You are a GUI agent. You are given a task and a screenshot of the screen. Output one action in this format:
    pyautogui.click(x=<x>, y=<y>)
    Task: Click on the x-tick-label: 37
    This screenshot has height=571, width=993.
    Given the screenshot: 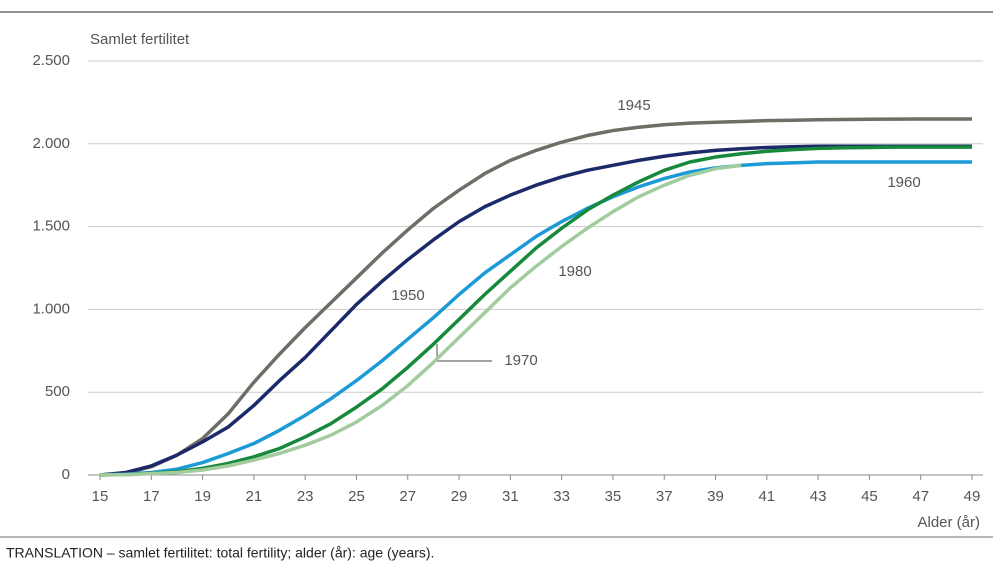 What is the action you would take?
    pyautogui.click(x=664, y=496)
    